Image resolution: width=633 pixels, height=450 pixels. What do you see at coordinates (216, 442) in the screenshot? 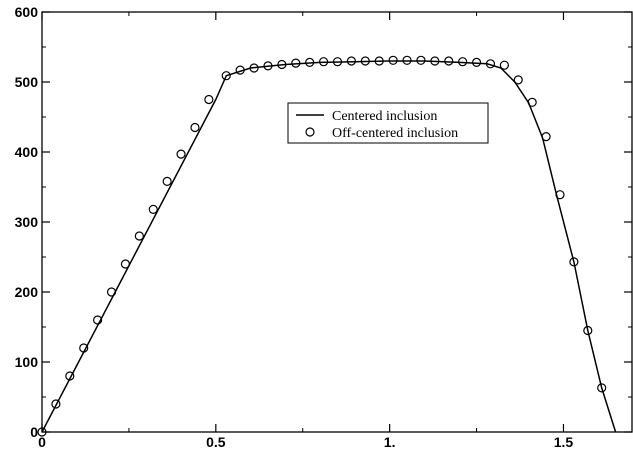
I see `x-tick-label: 0.5` at bounding box center [216, 442].